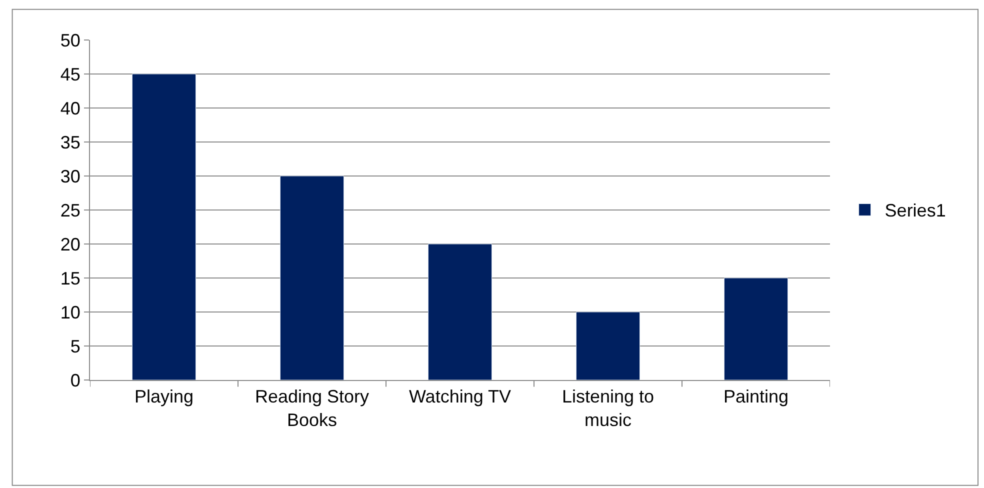 This screenshot has width=984, height=488. What do you see at coordinates (312, 408) in the screenshot?
I see `x-tick-label: Reading Story Books` at bounding box center [312, 408].